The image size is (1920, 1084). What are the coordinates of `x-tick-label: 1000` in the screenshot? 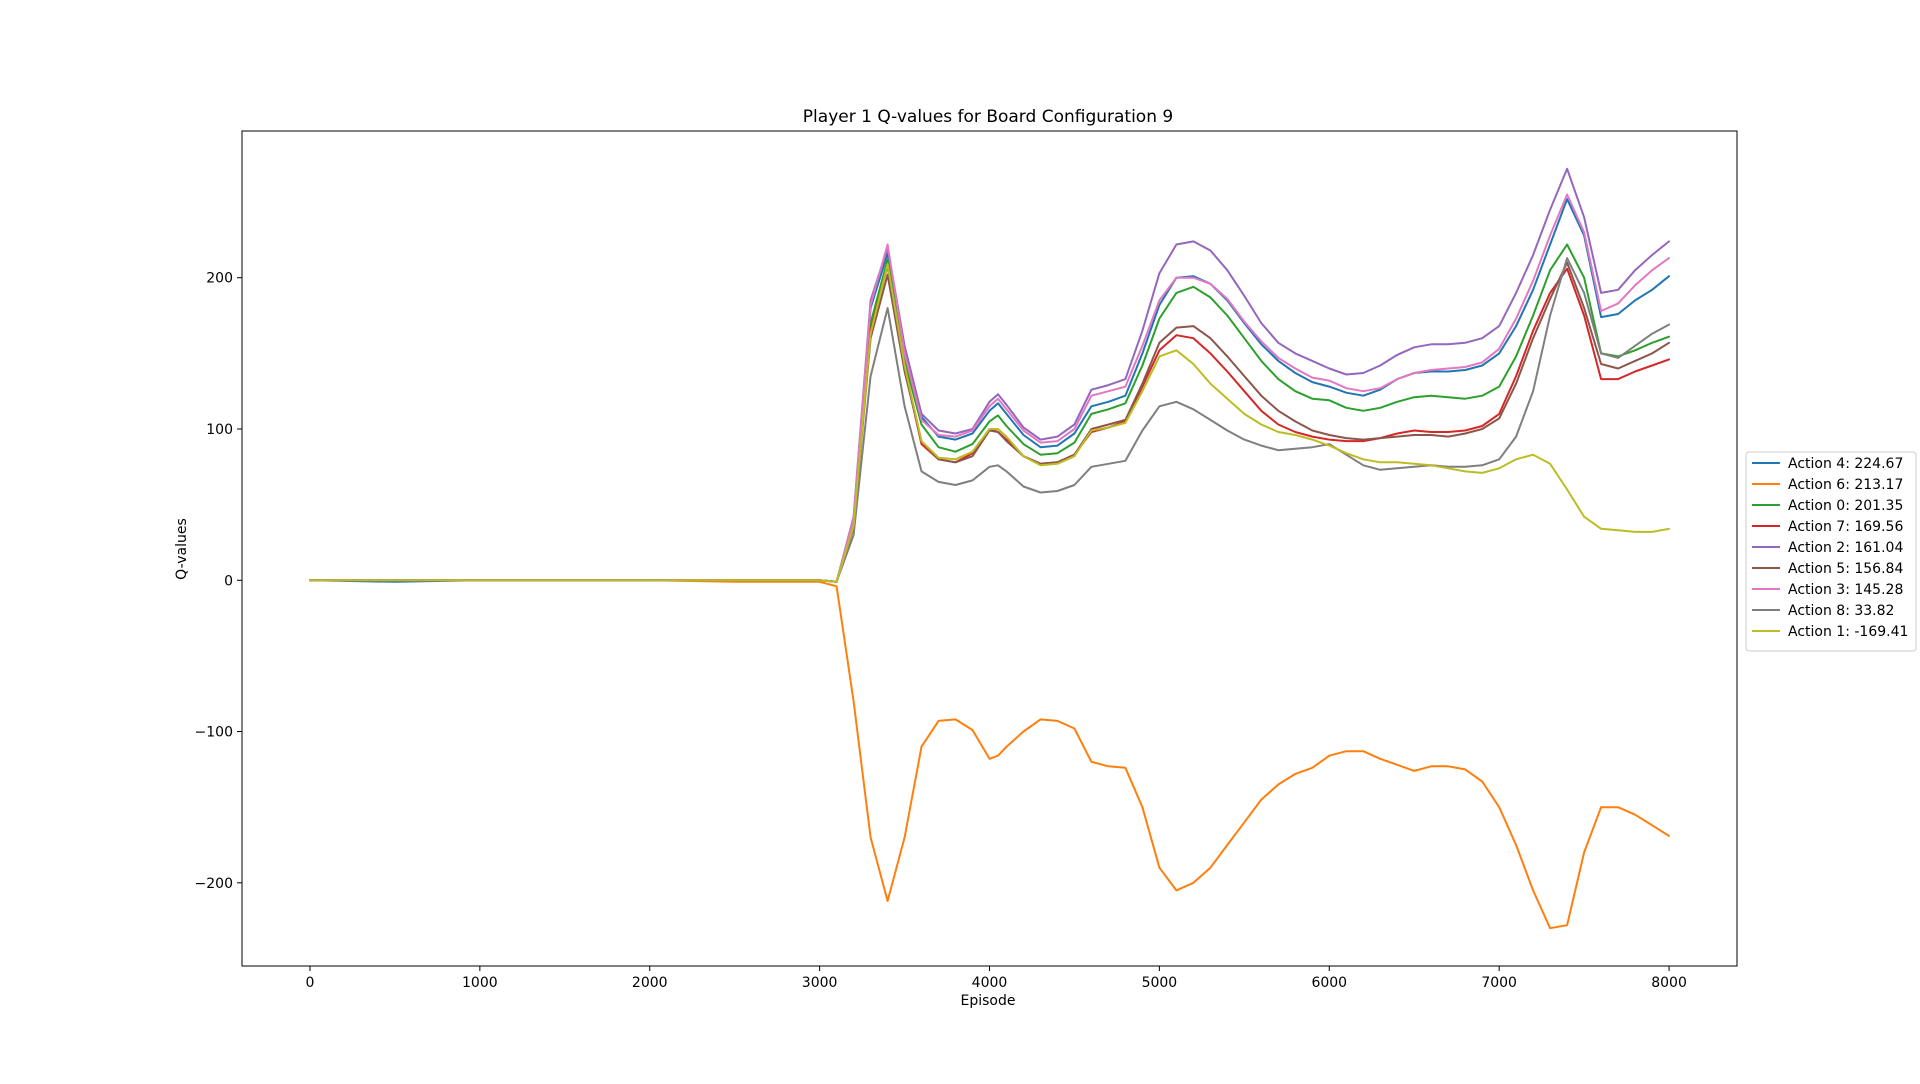 It's located at (480, 983).